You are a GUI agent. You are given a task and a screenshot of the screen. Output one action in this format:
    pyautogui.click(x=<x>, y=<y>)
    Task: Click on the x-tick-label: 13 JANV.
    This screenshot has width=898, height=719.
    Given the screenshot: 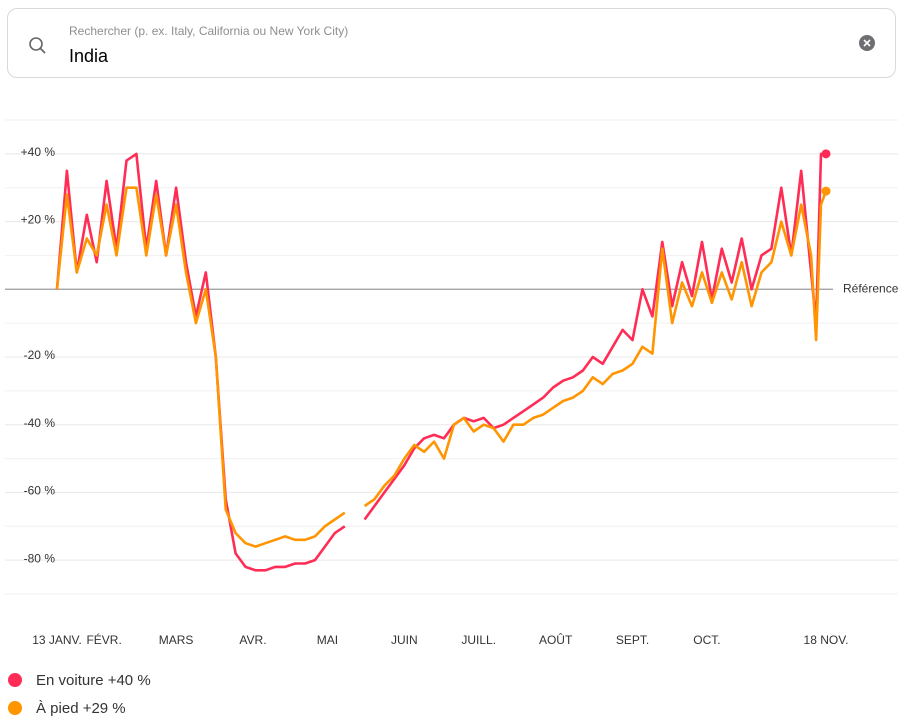 What is the action you would take?
    pyautogui.click(x=57, y=640)
    